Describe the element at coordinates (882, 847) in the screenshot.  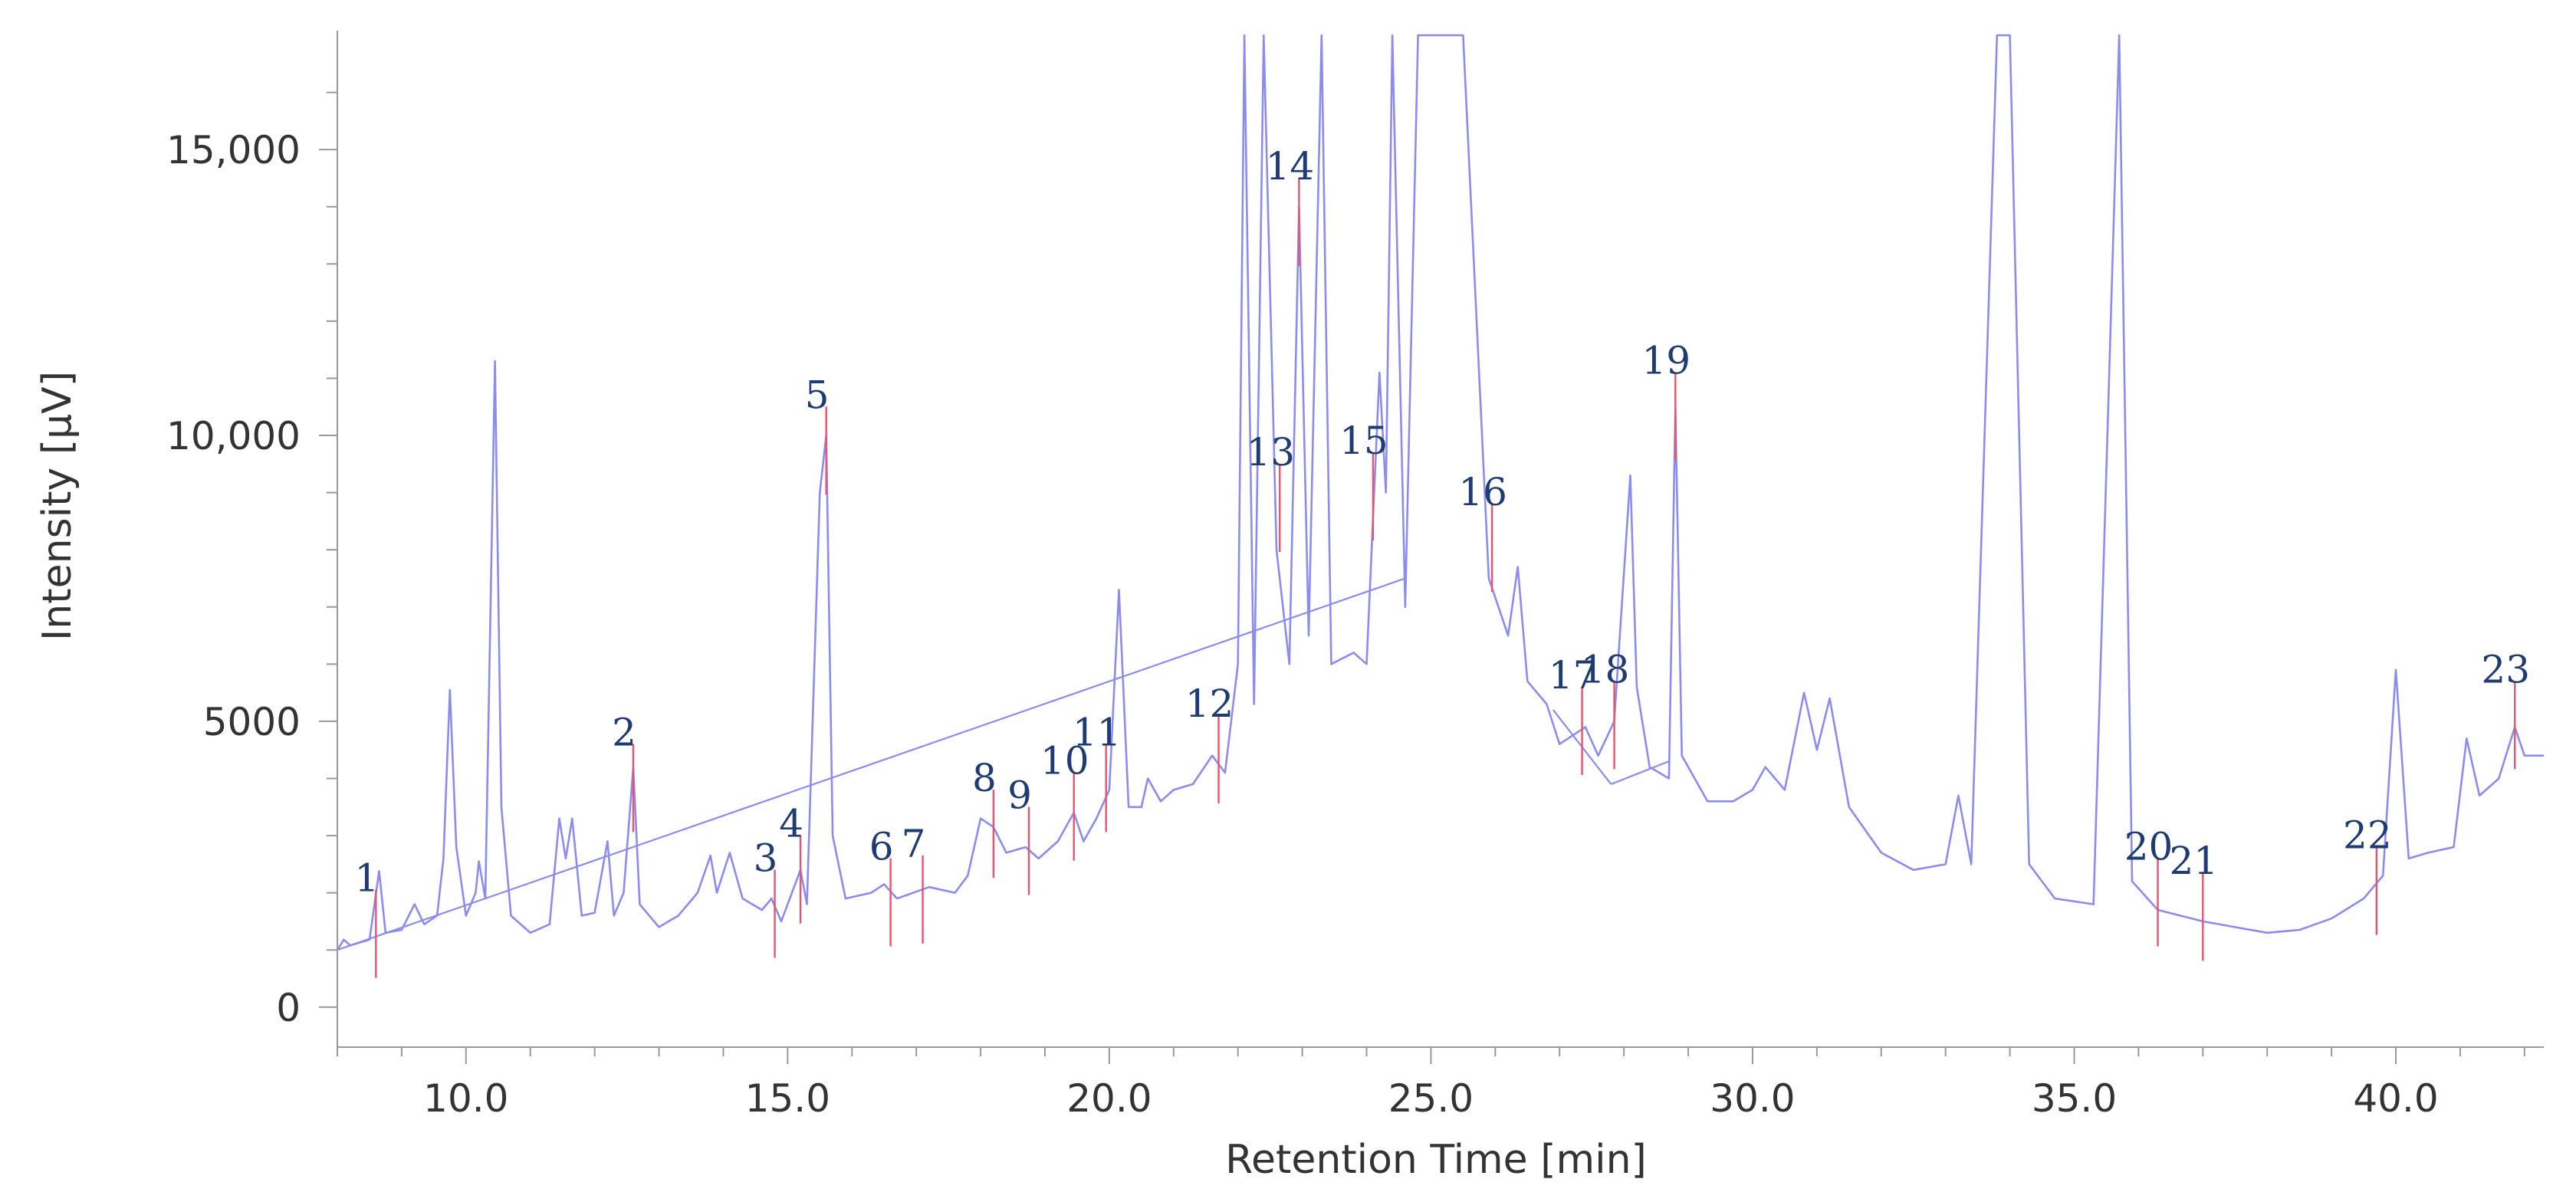
I see `peak-label-6: 6` at that location.